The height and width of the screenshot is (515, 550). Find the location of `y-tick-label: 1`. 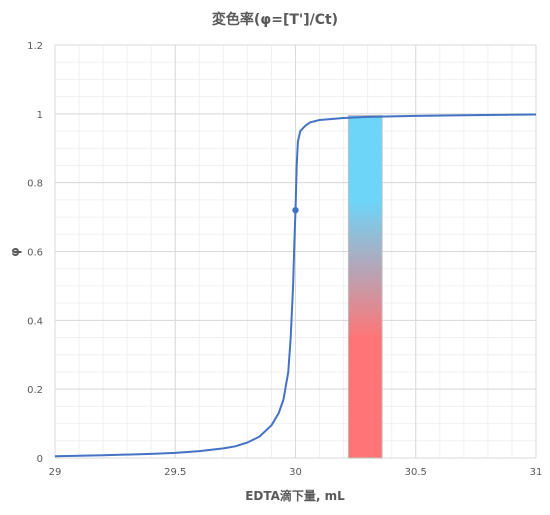

y-tick-label: 1 is located at coordinates (40, 115).